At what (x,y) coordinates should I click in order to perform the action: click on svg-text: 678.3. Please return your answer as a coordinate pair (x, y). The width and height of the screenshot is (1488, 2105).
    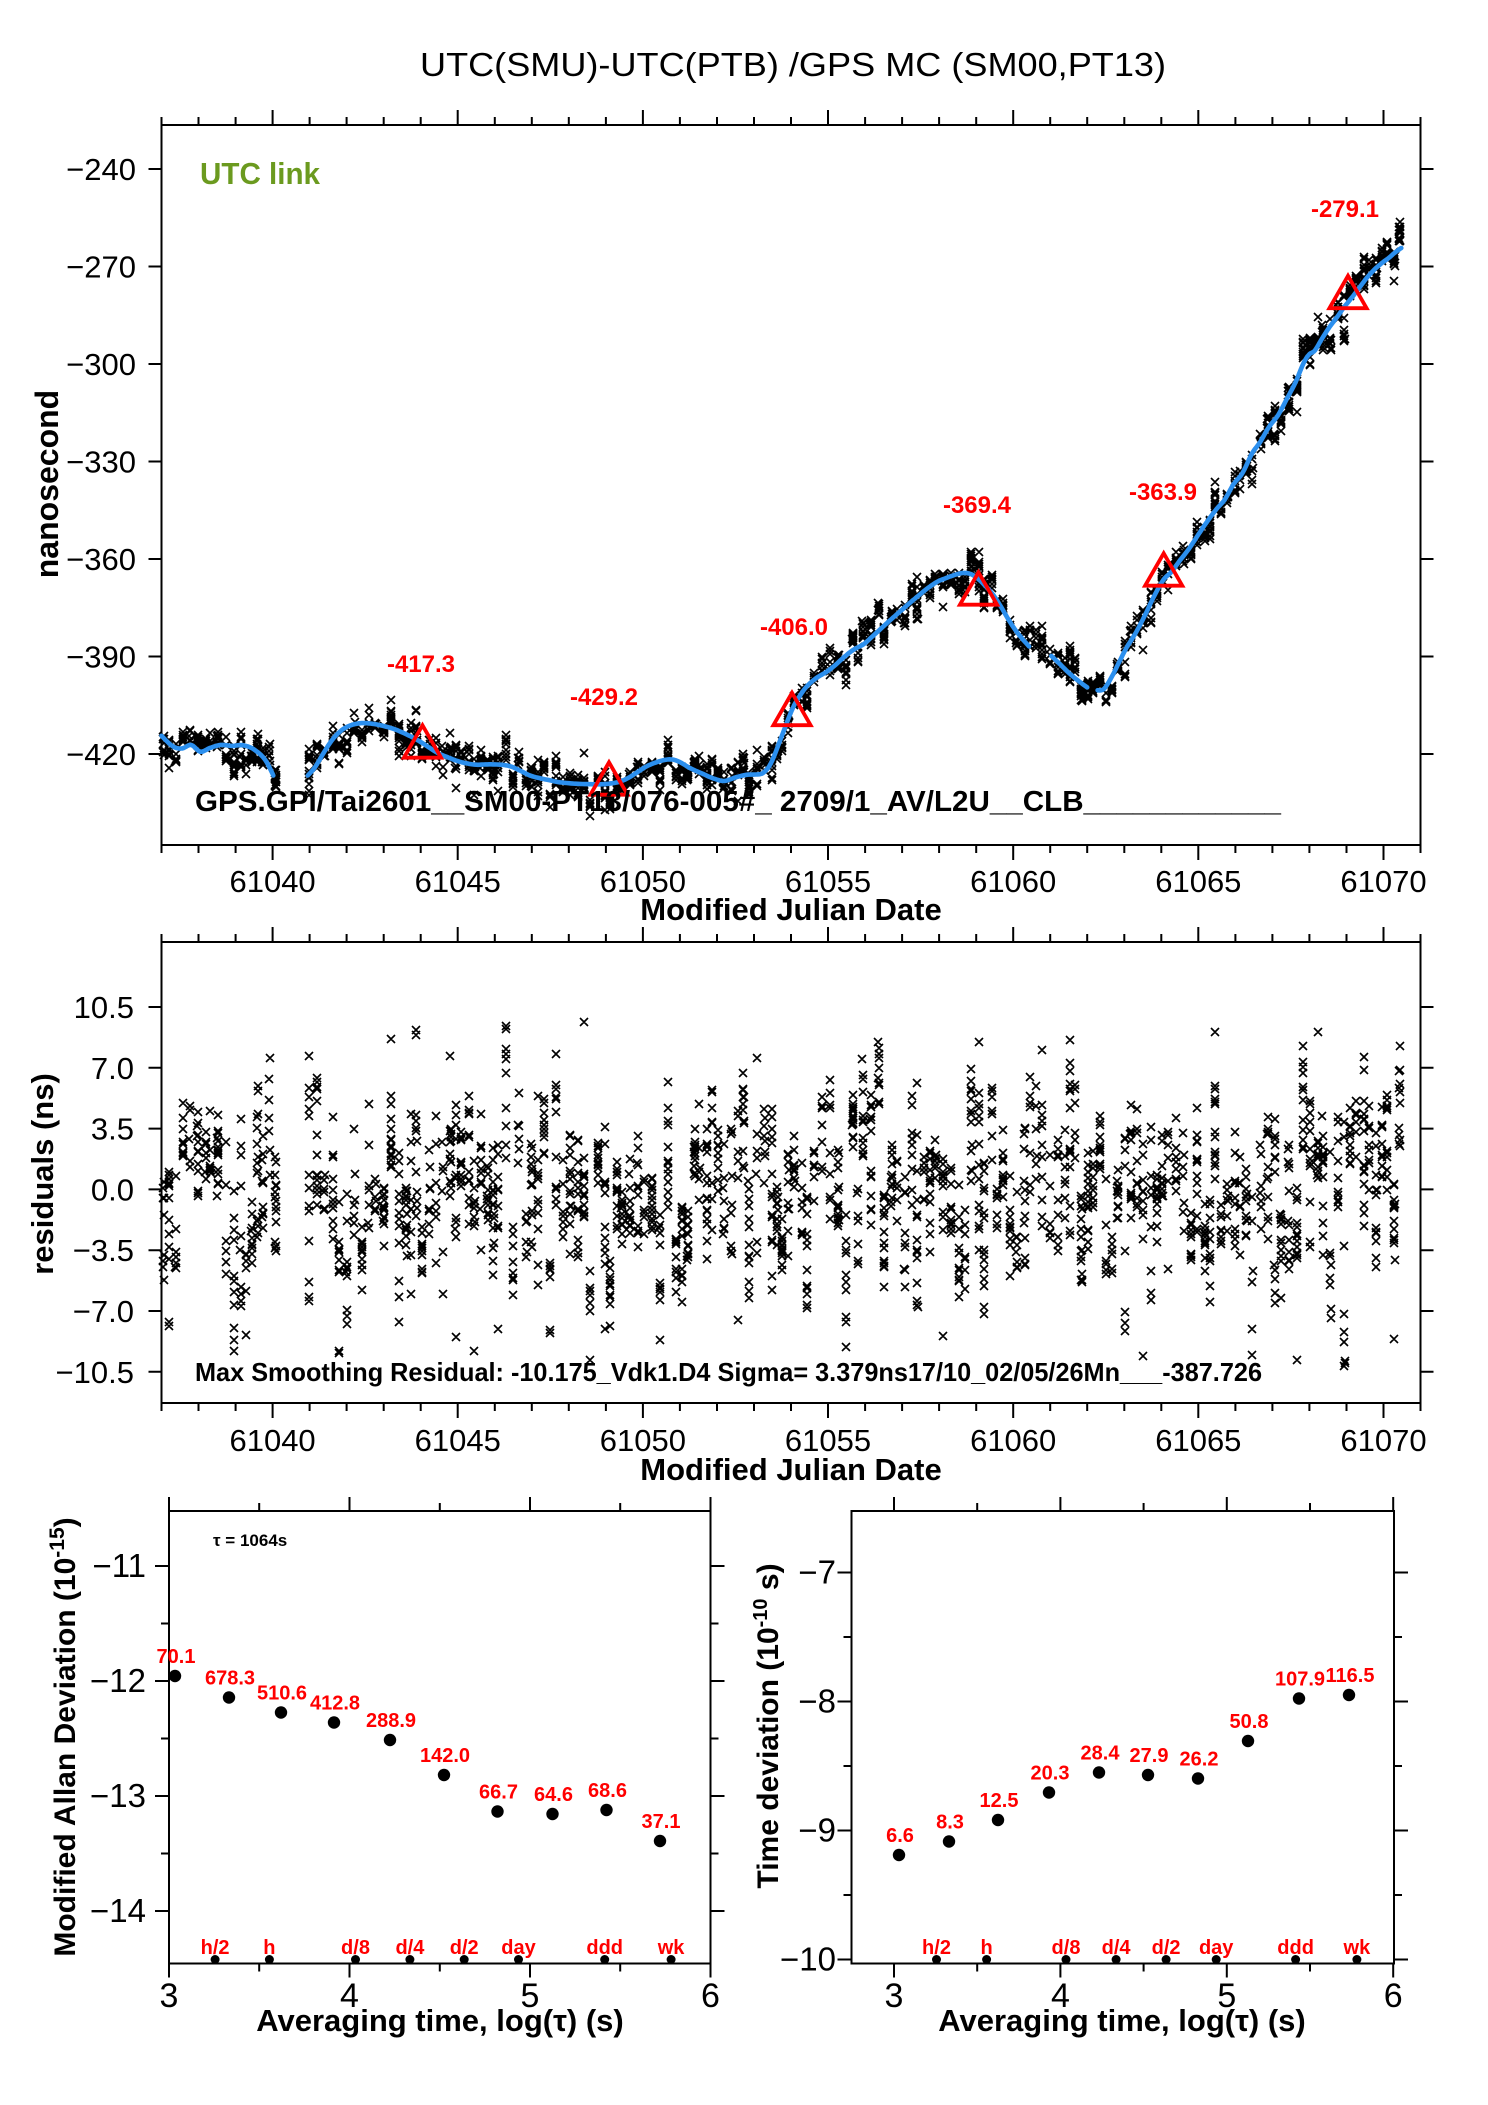
    Looking at the image, I should click on (230, 1679).